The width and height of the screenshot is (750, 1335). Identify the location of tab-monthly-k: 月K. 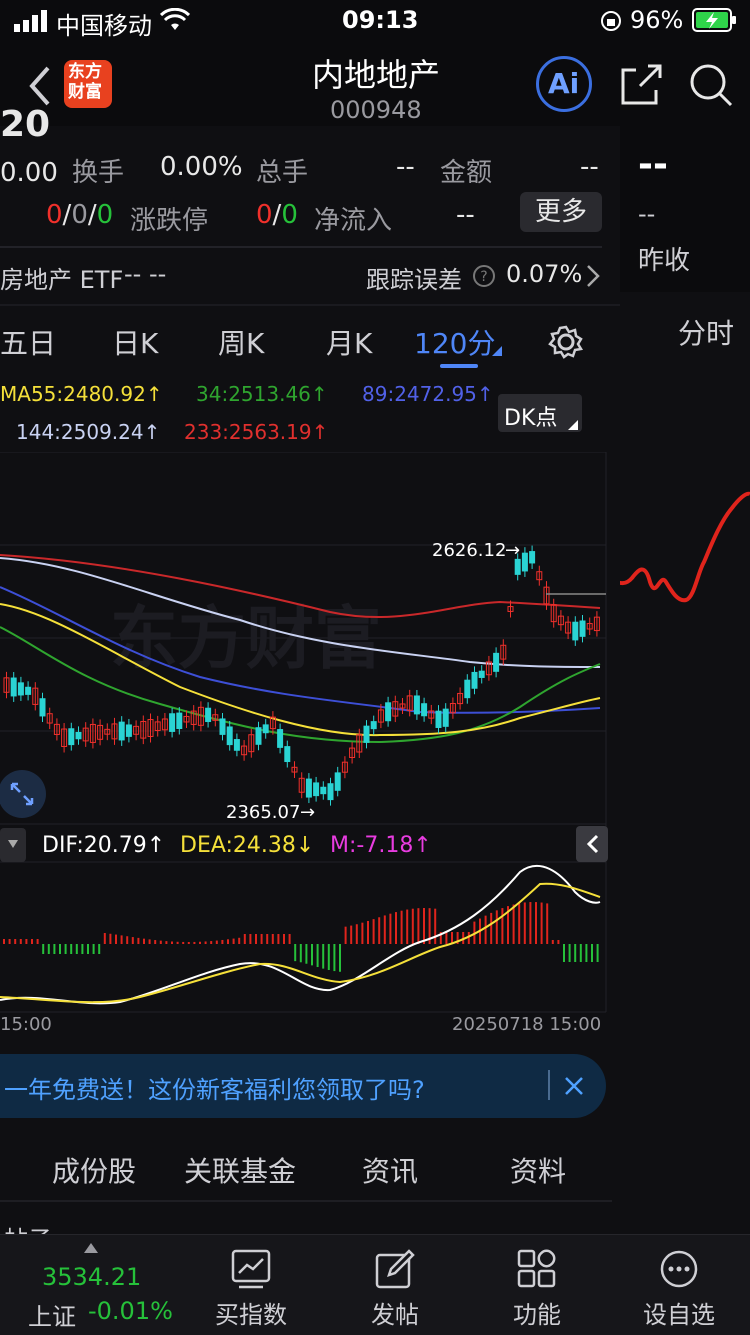
(349, 343).